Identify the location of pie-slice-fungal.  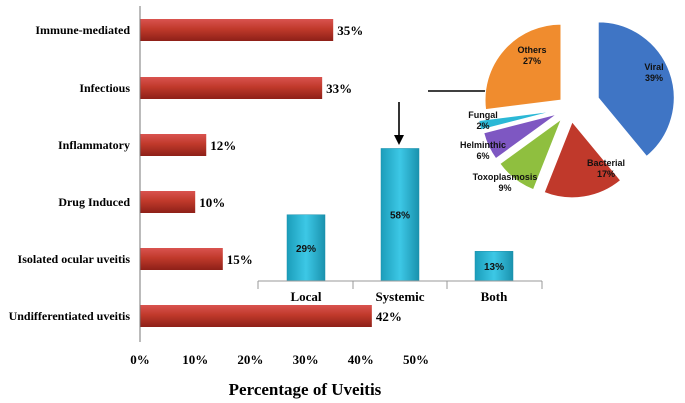
(516, 120).